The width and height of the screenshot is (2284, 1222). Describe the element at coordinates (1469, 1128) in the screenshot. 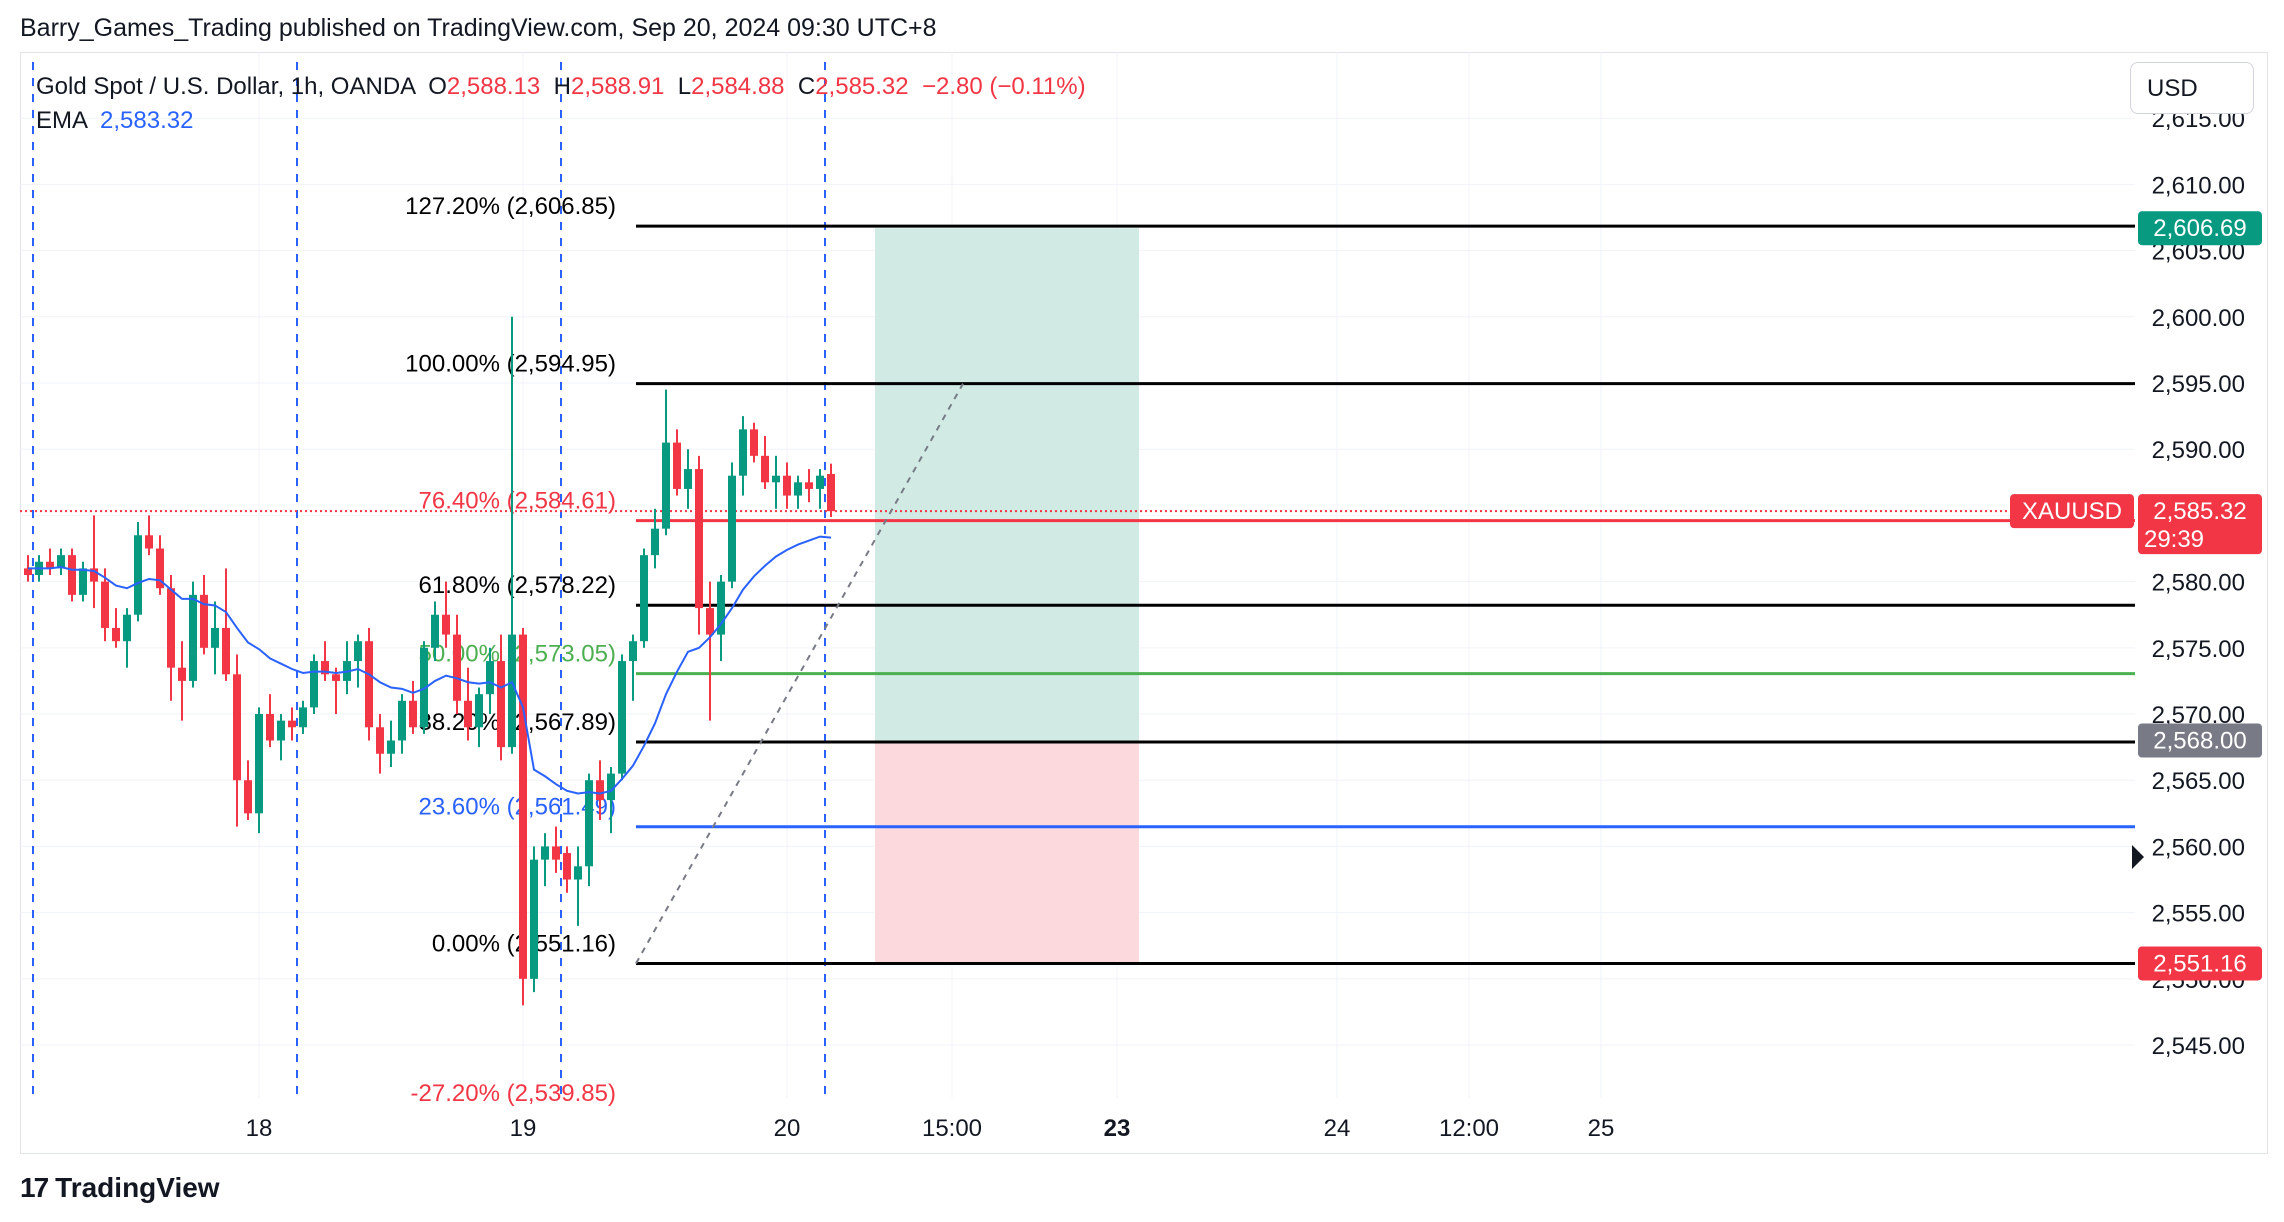

I see `x-tick-label: 12:00` at that location.